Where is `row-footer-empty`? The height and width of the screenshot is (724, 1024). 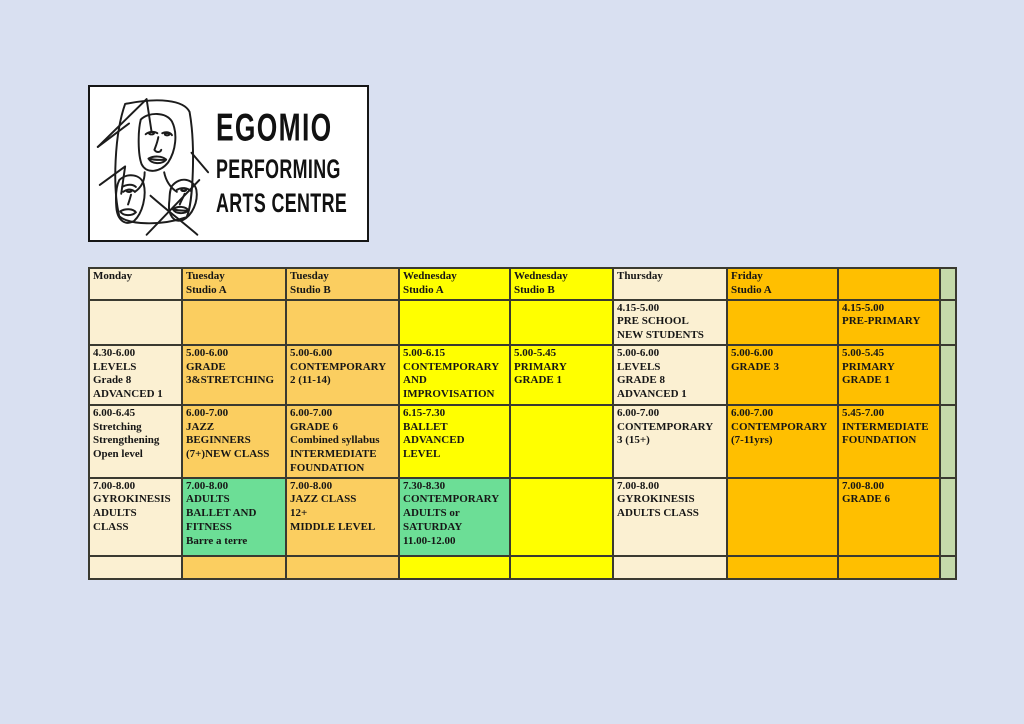
row-footer-empty is located at coordinates (522, 567).